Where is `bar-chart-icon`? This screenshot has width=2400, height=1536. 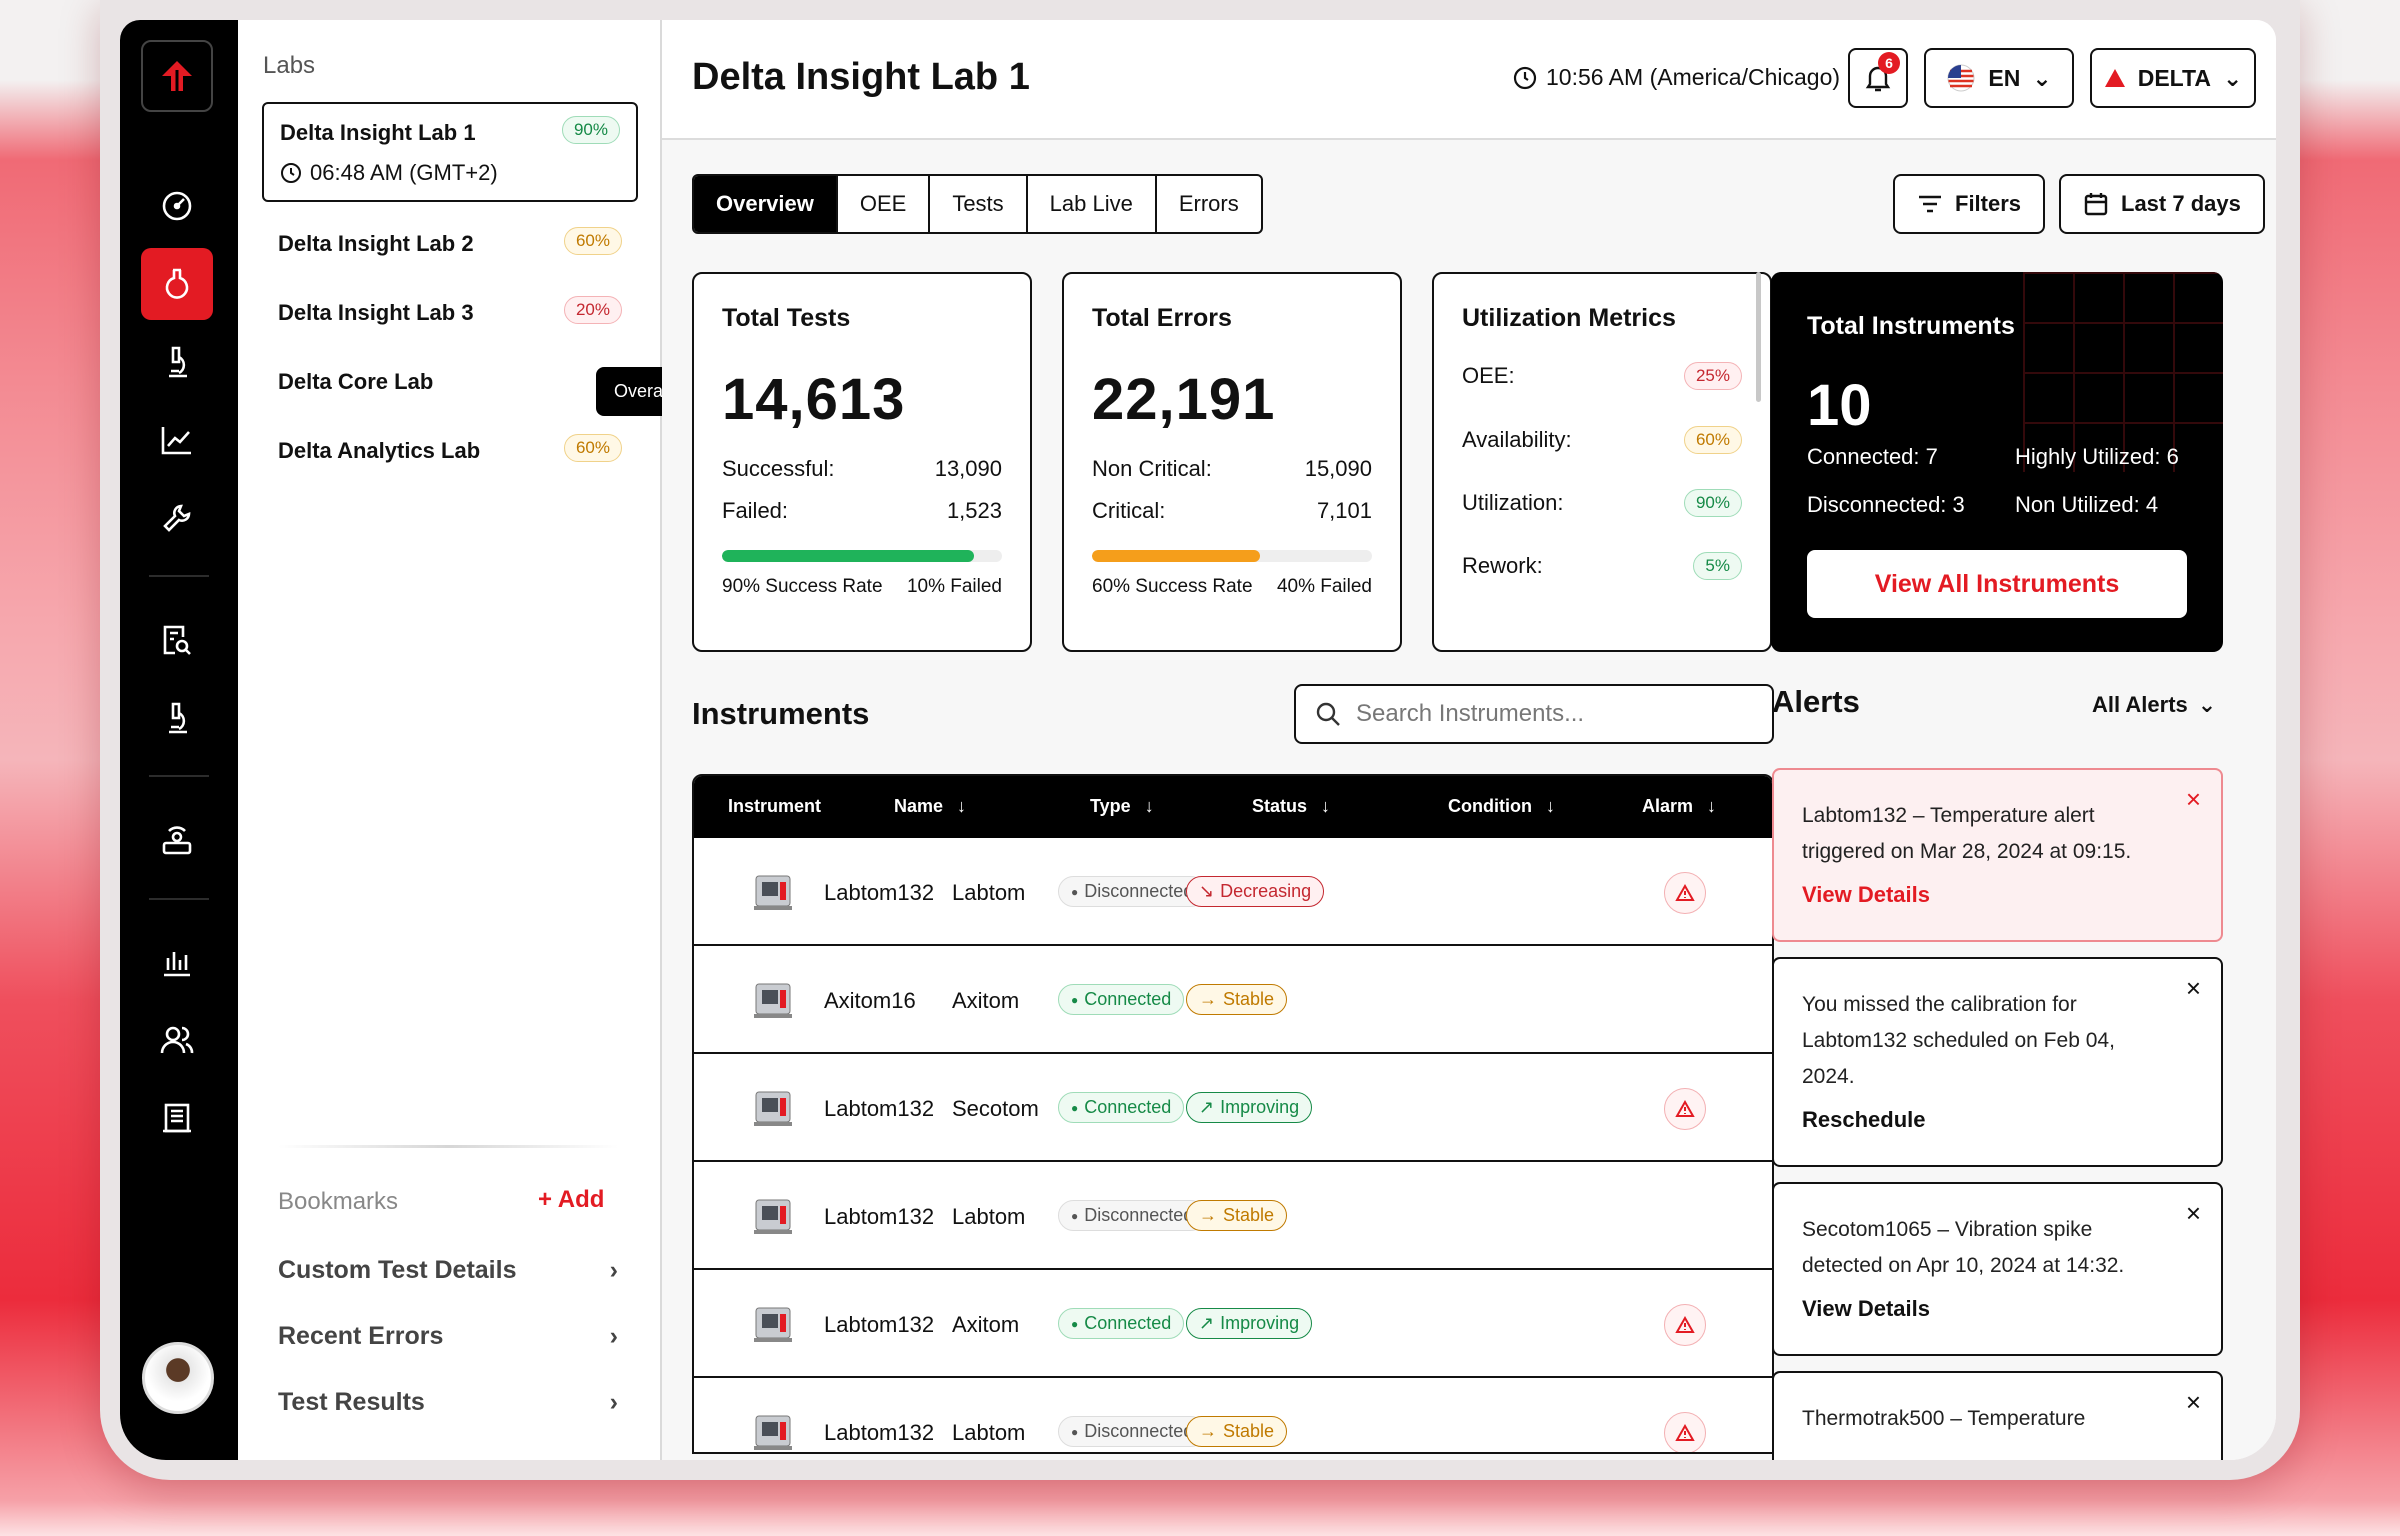
bar-chart-icon is located at coordinates (177, 962).